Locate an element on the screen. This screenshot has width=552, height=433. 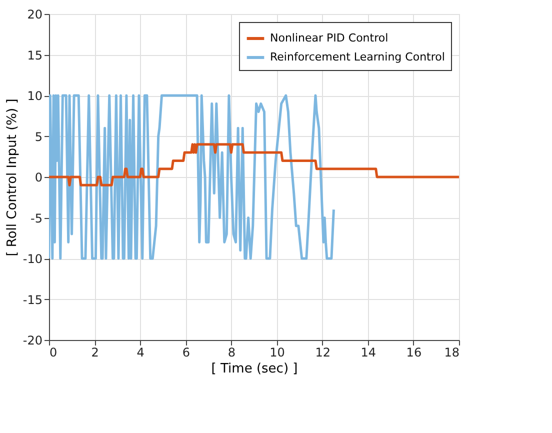
x-tick-label: 10 is located at coordinates (277, 353).